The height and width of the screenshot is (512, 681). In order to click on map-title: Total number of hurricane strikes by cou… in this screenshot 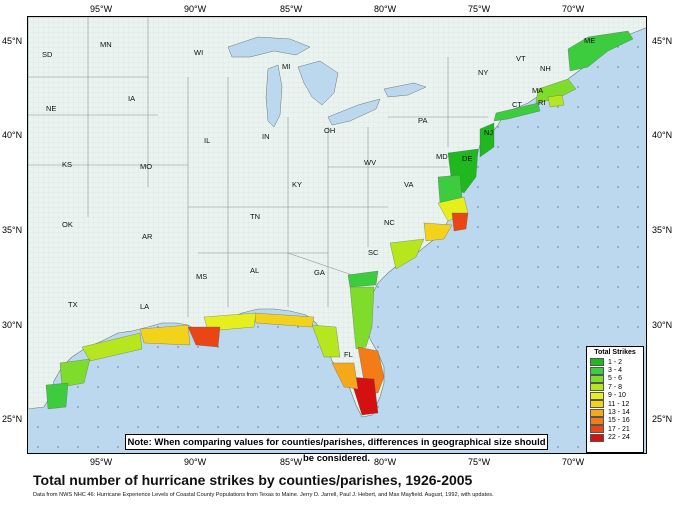, I will do `click(253, 480)`.